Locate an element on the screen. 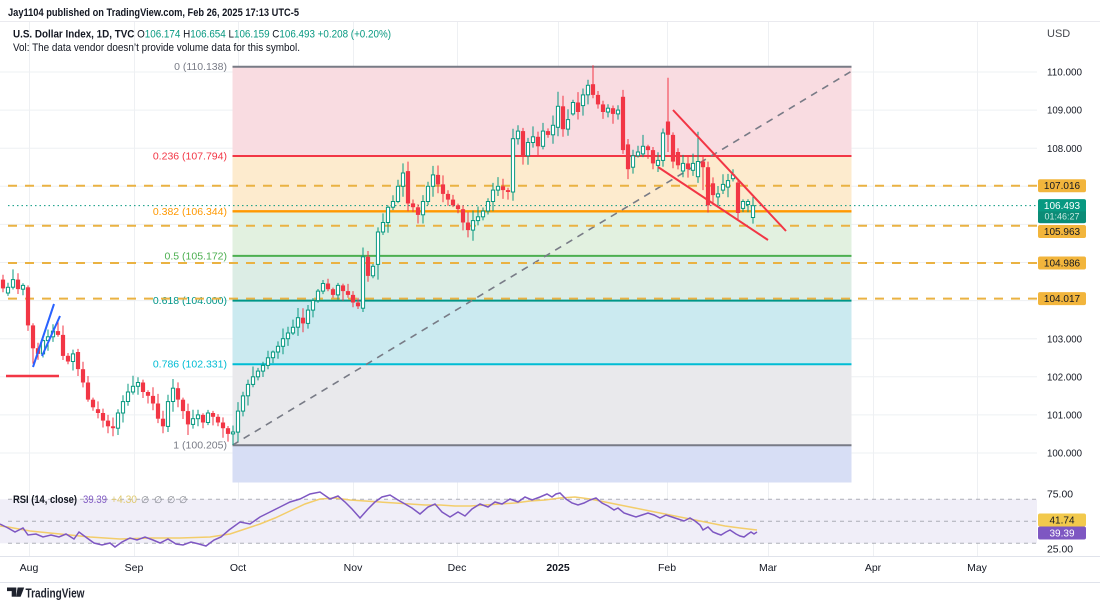 The width and height of the screenshot is (1100, 604). svg-text: Dec is located at coordinates (457, 568).